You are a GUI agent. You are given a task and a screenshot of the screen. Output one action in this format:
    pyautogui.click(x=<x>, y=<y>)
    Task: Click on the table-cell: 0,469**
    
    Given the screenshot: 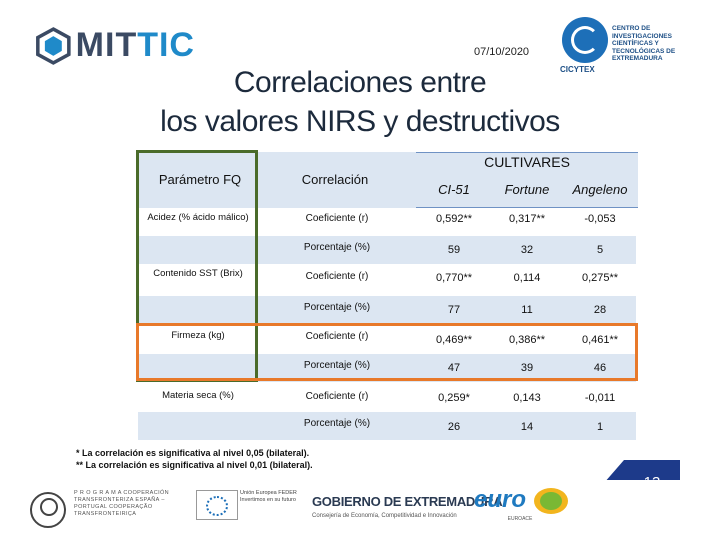 What is the action you would take?
    pyautogui.click(x=454, y=340)
    